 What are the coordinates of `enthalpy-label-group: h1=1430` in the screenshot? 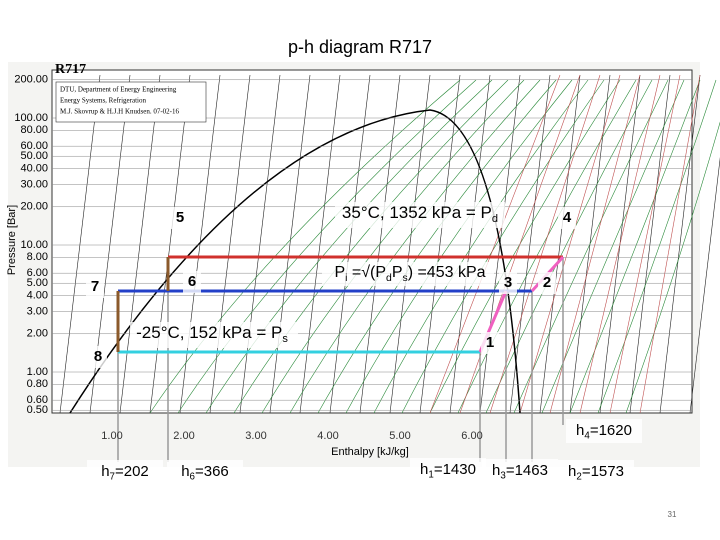 It's located at (448, 470).